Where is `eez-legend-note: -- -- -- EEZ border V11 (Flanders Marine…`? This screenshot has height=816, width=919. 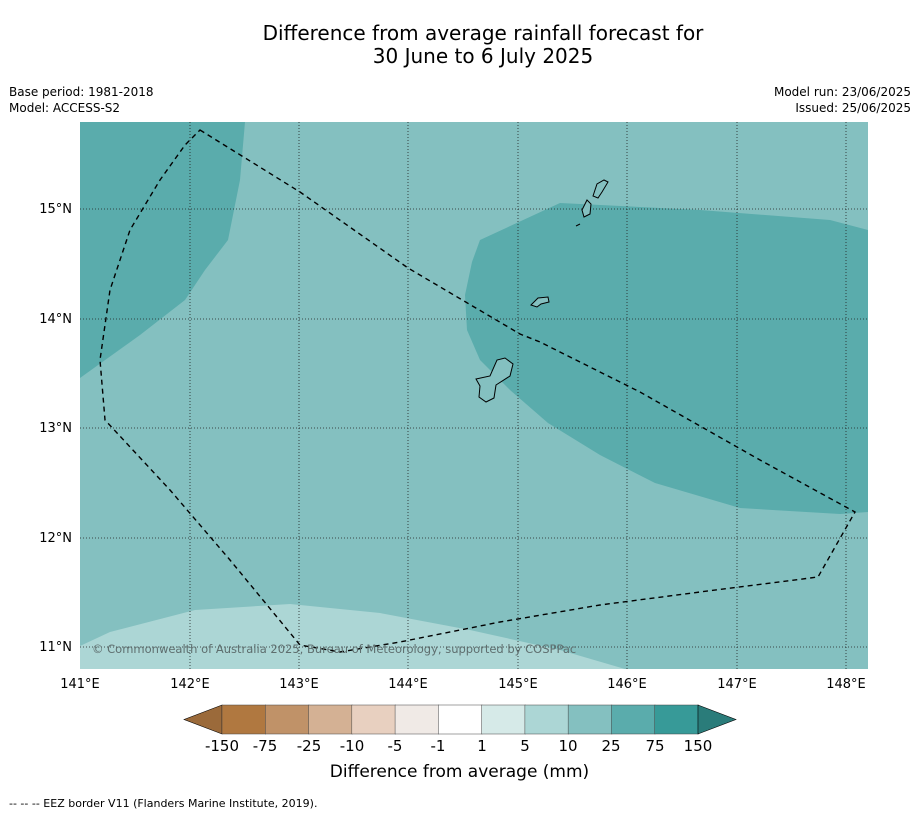
eez-legend-note: -- -- -- EEZ border V11 (Flanders Marine… is located at coordinates (163, 803).